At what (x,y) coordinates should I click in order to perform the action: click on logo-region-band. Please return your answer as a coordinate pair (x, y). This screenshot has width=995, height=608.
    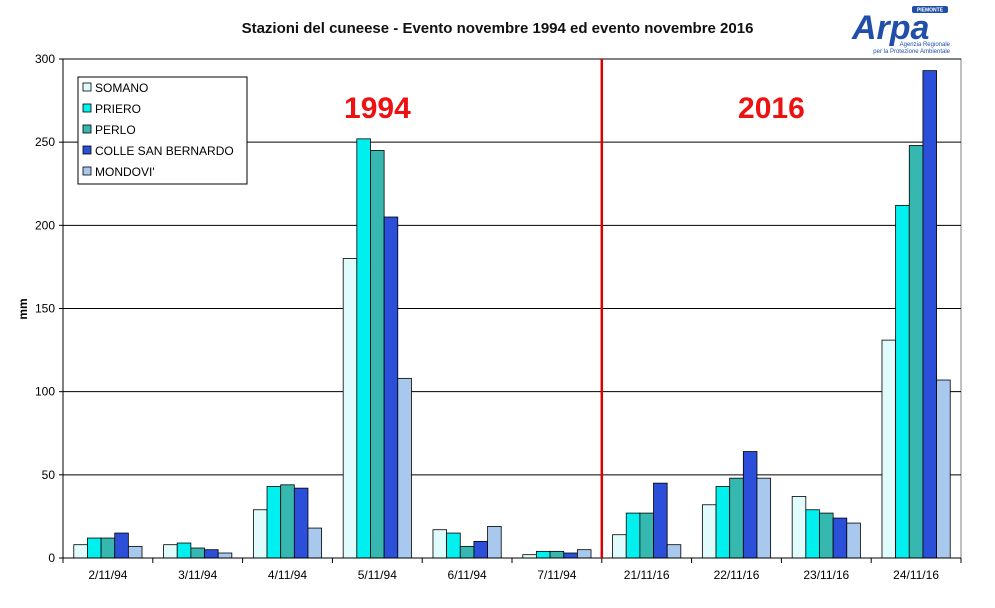
    Looking at the image, I should click on (930, 9).